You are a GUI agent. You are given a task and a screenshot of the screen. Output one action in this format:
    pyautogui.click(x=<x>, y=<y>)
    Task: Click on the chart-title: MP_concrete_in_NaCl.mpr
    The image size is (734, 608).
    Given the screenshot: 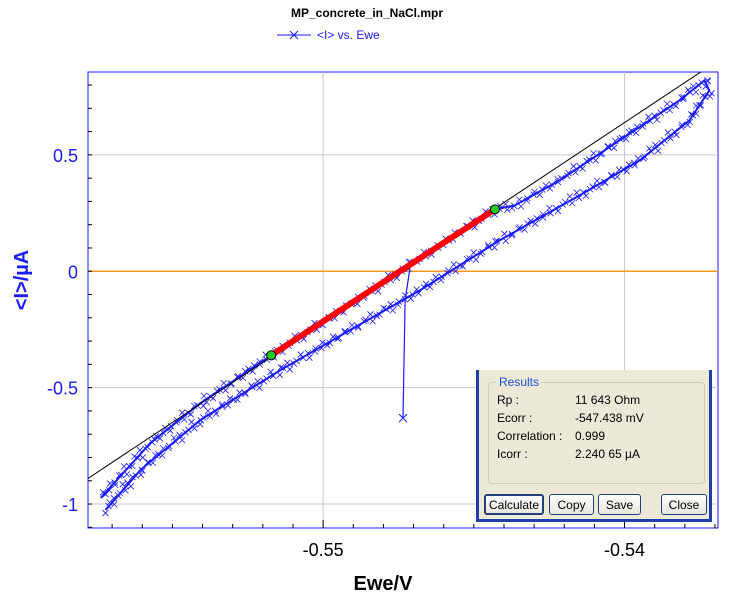 What is the action you would take?
    pyautogui.click(x=367, y=13)
    